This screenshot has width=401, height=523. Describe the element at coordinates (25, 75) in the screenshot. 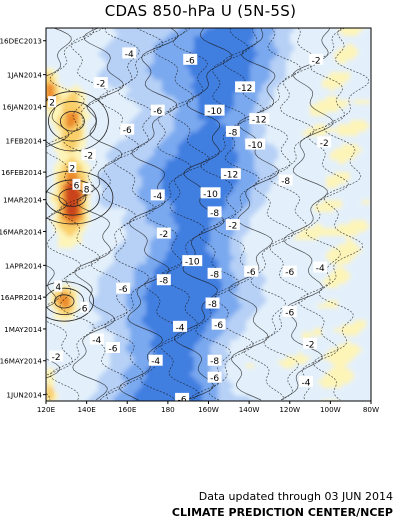

I see `y-tick-label: 1JAN2014` at that location.